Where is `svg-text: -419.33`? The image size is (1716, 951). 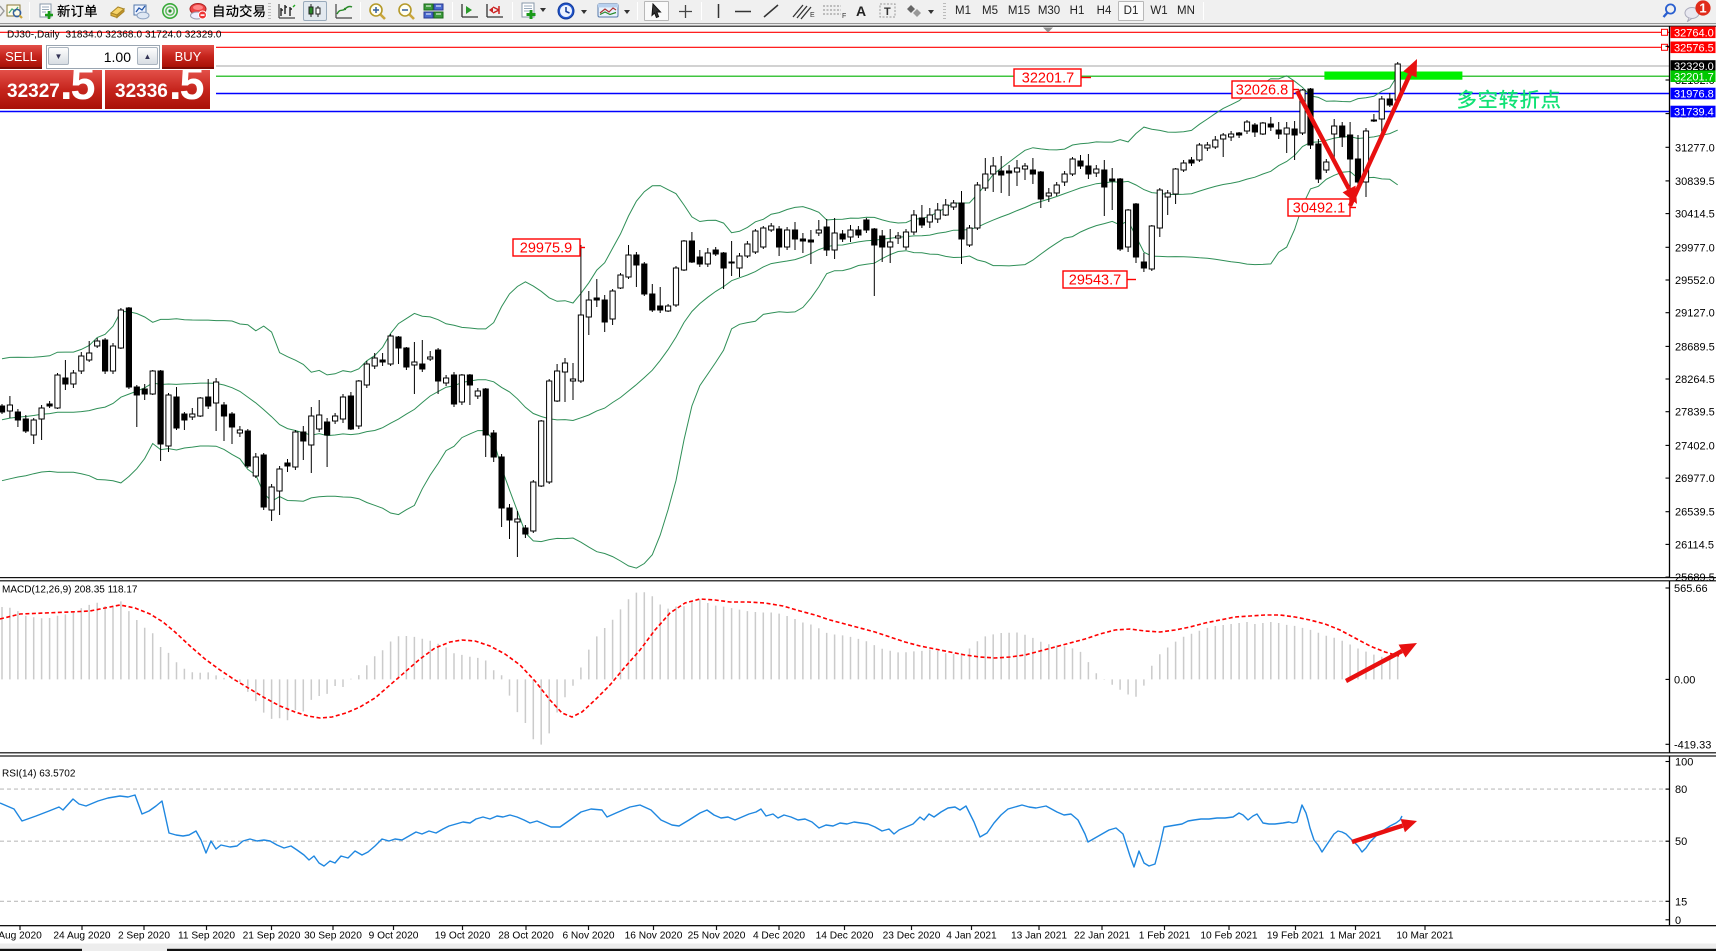
svg-text: -419.33 is located at coordinates (1692, 745).